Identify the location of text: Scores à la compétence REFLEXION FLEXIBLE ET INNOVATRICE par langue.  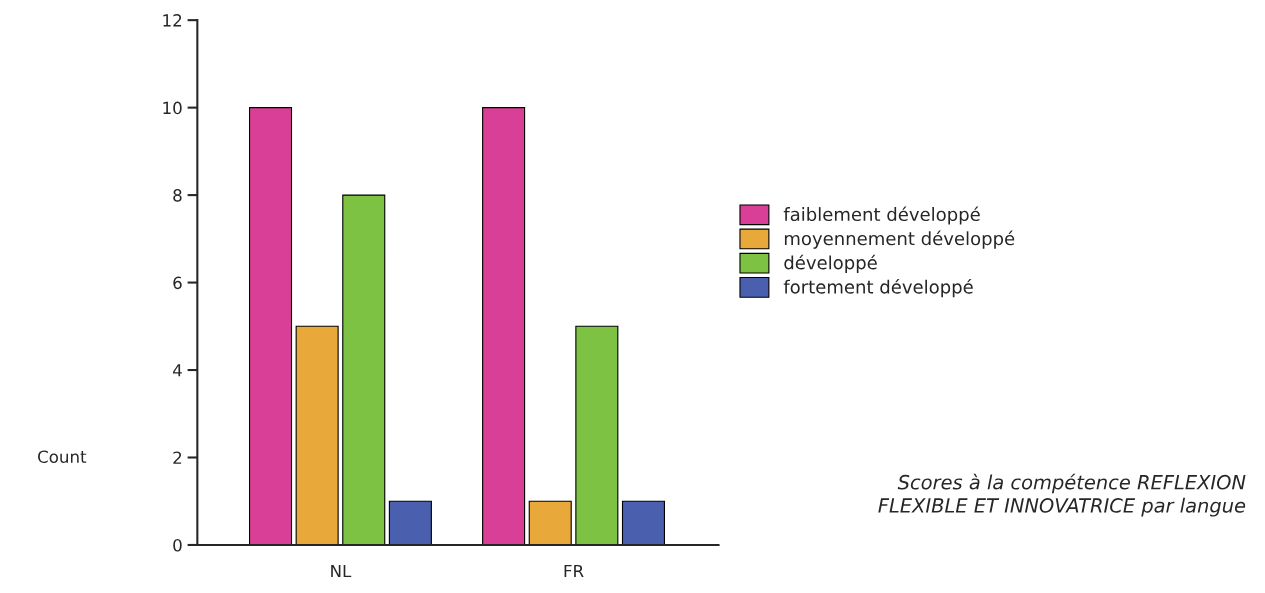
(1062, 495).